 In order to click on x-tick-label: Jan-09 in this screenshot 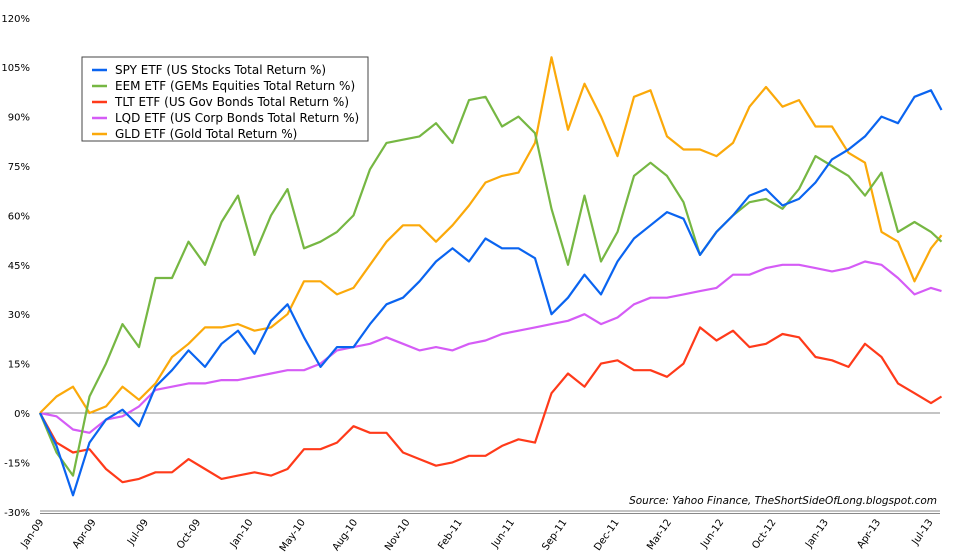, I will do `click(33, 533)`.